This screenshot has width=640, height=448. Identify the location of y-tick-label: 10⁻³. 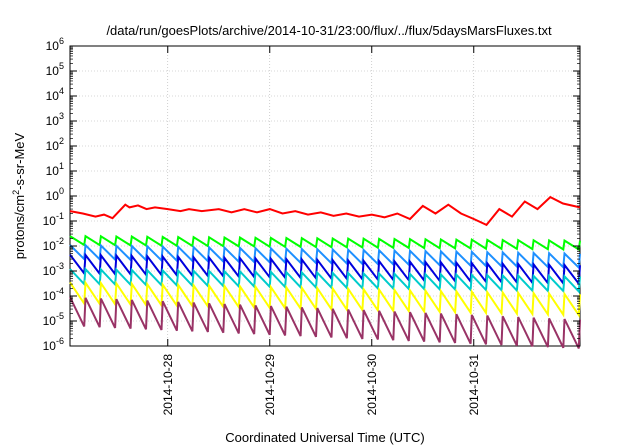
(53, 269).